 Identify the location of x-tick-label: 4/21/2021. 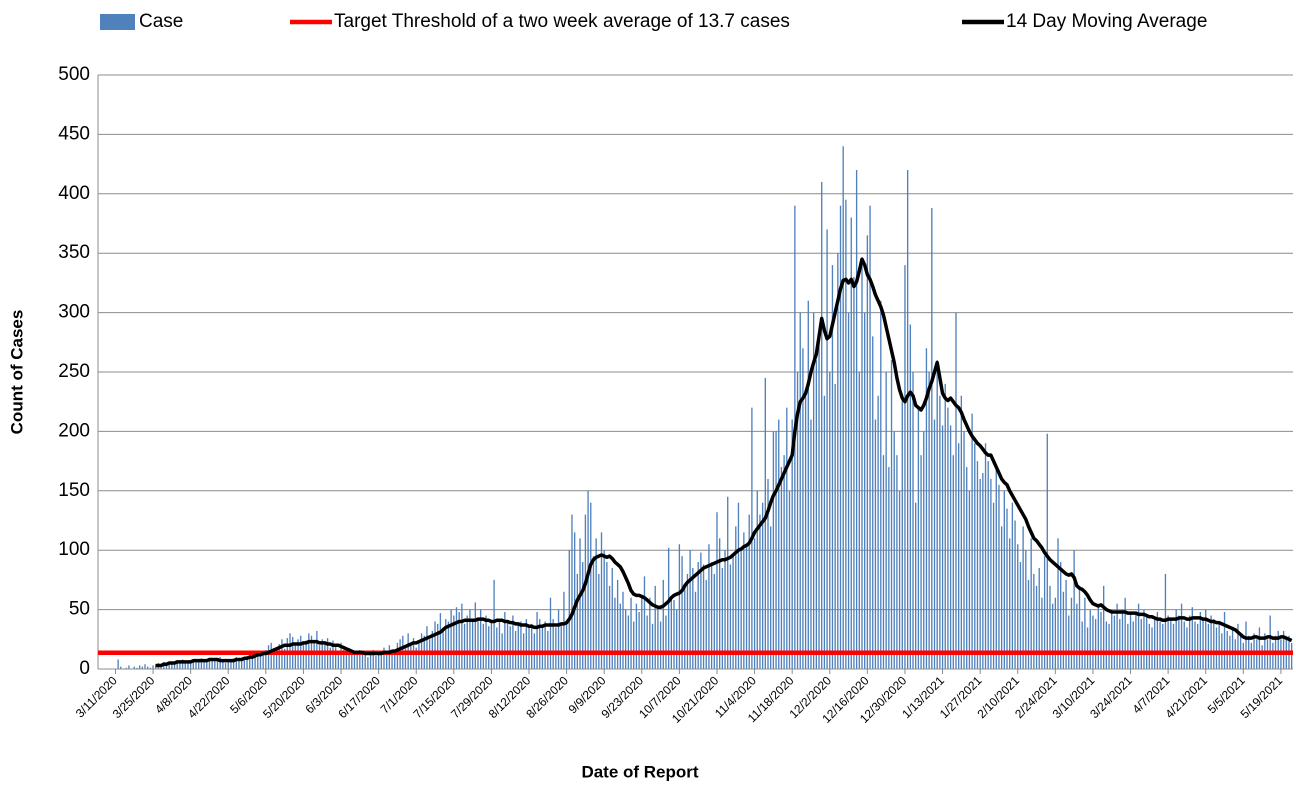
(1186, 697).